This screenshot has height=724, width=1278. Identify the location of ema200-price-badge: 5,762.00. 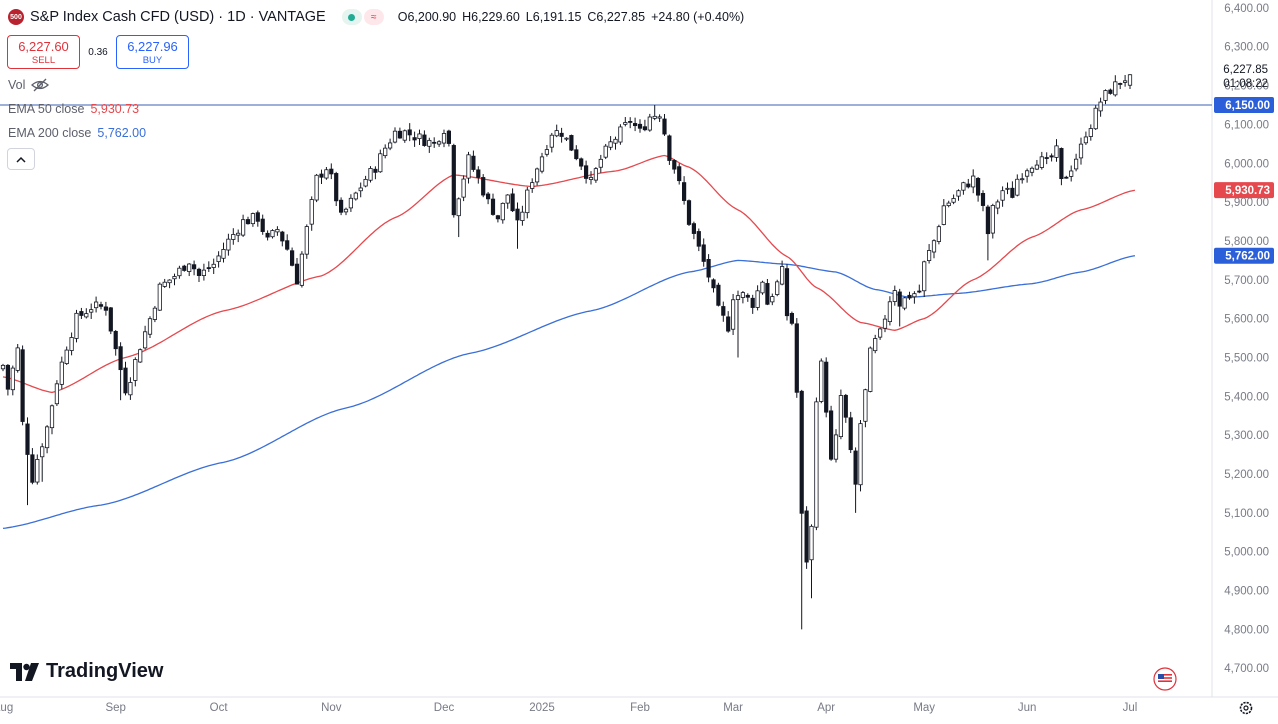
(1247, 257).